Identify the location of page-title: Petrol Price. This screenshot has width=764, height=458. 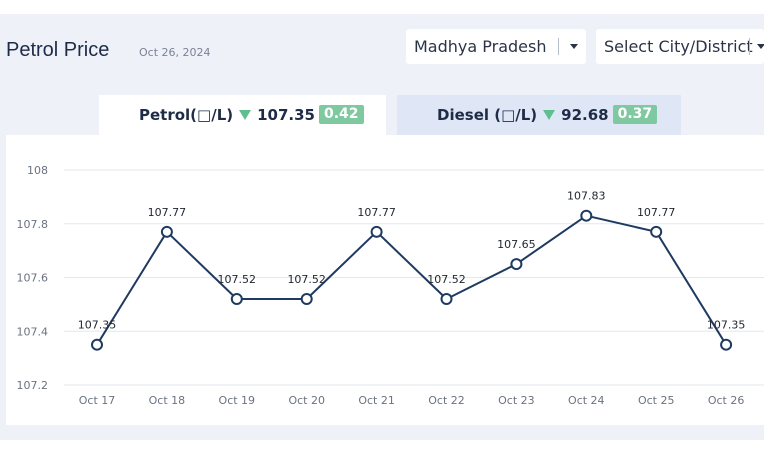
(58, 50).